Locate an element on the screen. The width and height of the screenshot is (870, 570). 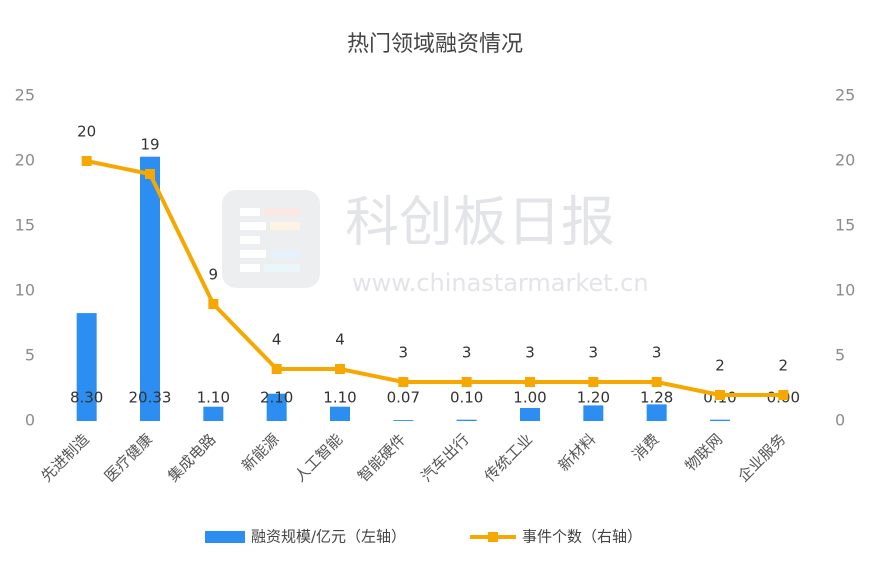
y-tick-label: 0 is located at coordinates (30, 420).